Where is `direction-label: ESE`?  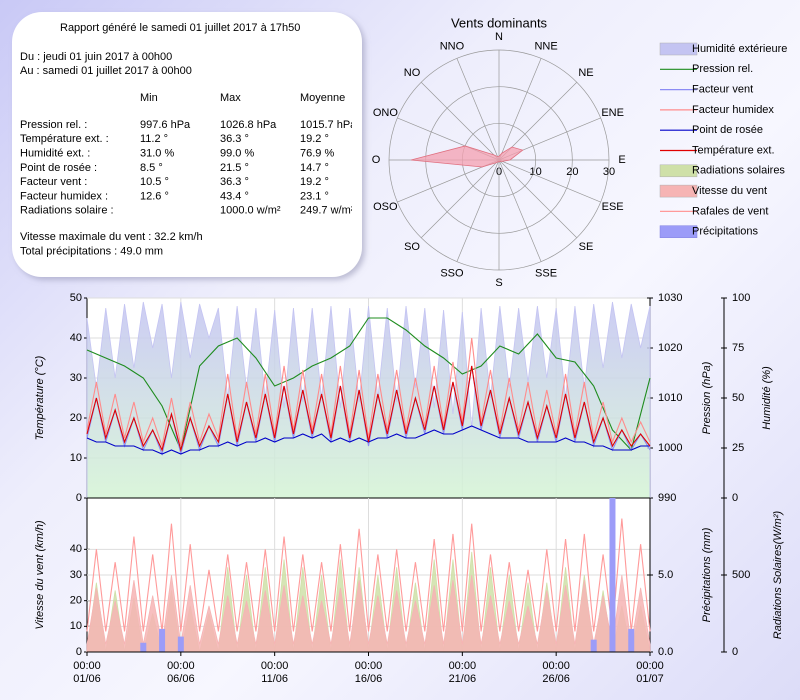
direction-label: ESE is located at coordinates (613, 207).